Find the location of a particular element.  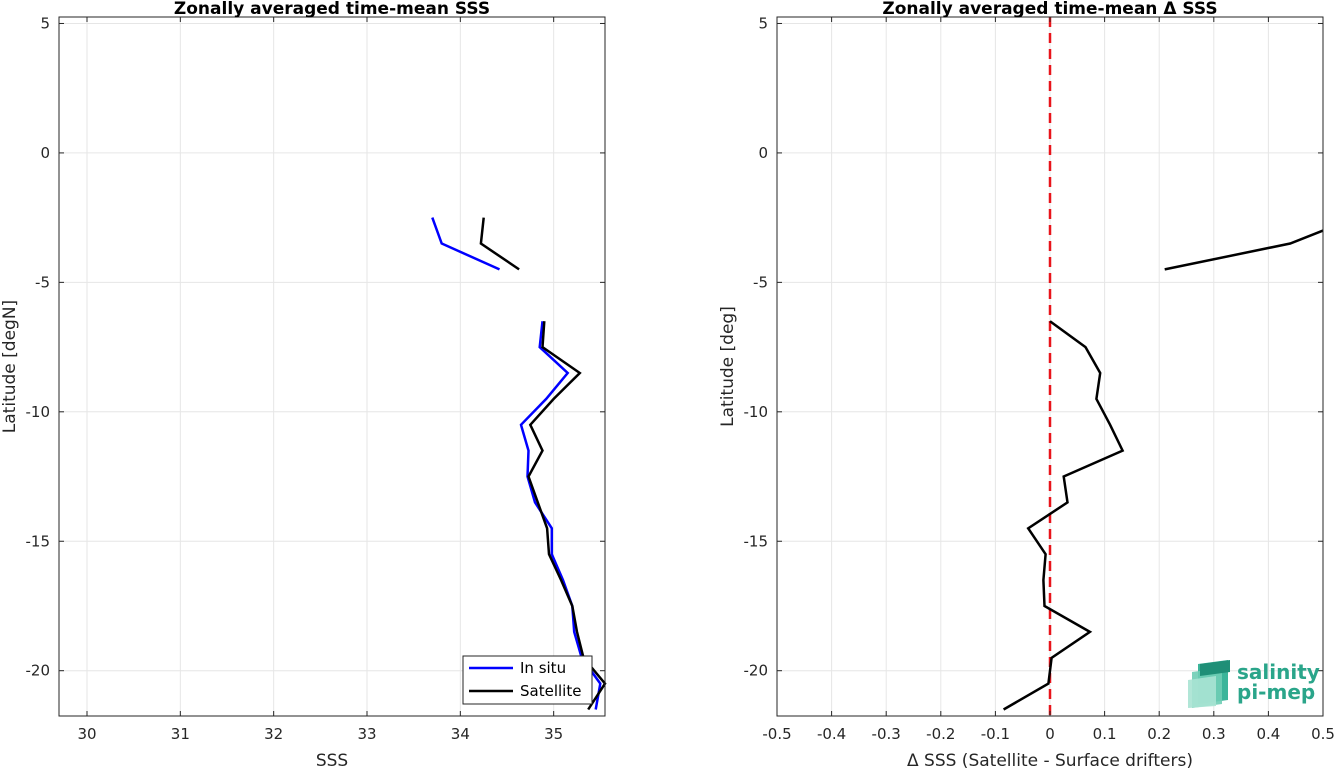

x-tick-label: -0.2 is located at coordinates (940, 734).